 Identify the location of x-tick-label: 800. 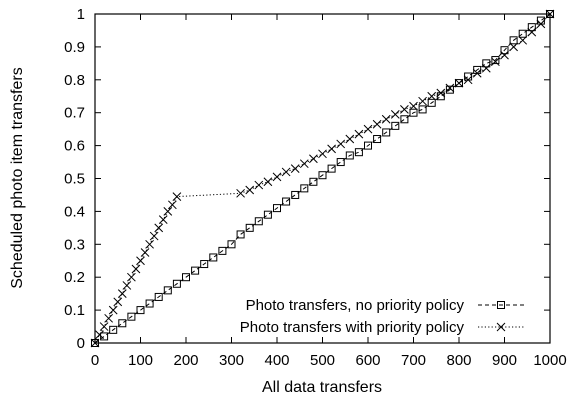
(458, 360).